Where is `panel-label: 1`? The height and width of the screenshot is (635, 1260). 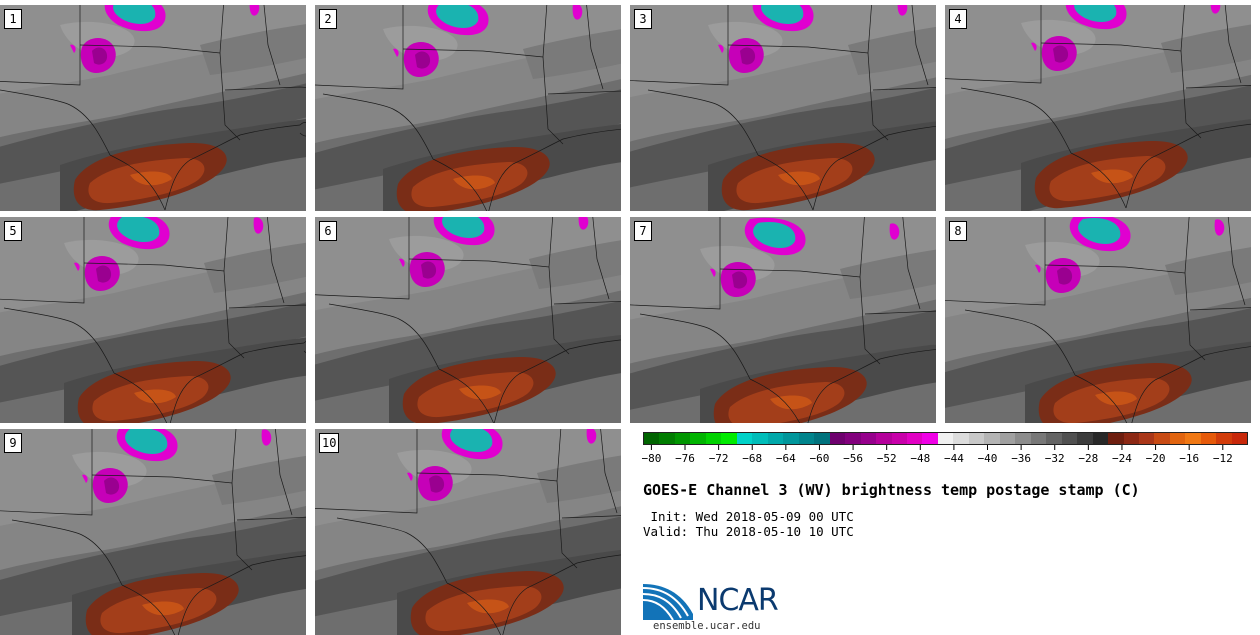
panel-label: 1 is located at coordinates (13, 19).